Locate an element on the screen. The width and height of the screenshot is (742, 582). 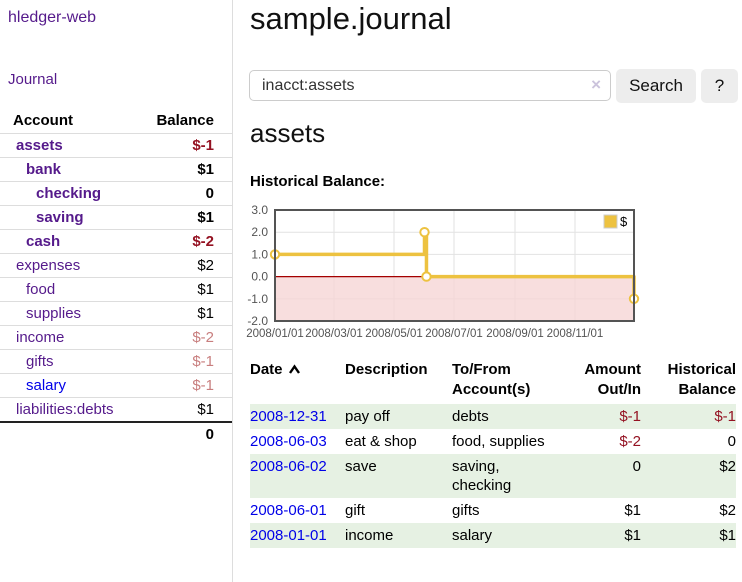
account-row: saving $1 is located at coordinates (116, 217).